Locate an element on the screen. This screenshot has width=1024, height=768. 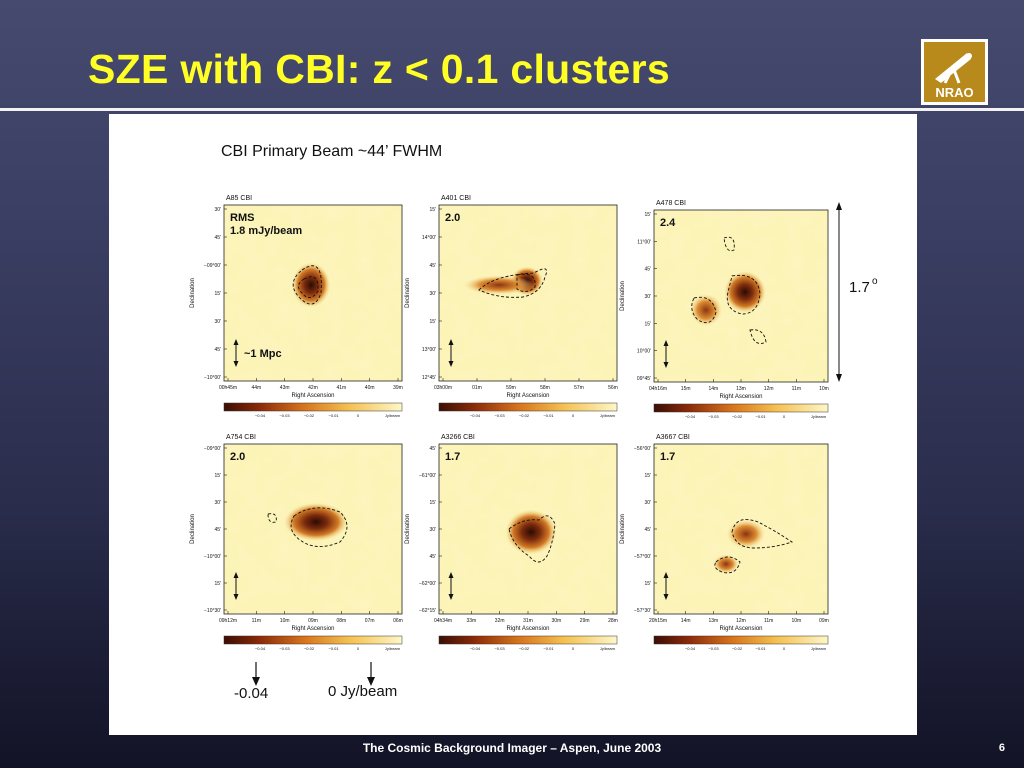
x-tick-label: 30m is located at coordinates (556, 621).